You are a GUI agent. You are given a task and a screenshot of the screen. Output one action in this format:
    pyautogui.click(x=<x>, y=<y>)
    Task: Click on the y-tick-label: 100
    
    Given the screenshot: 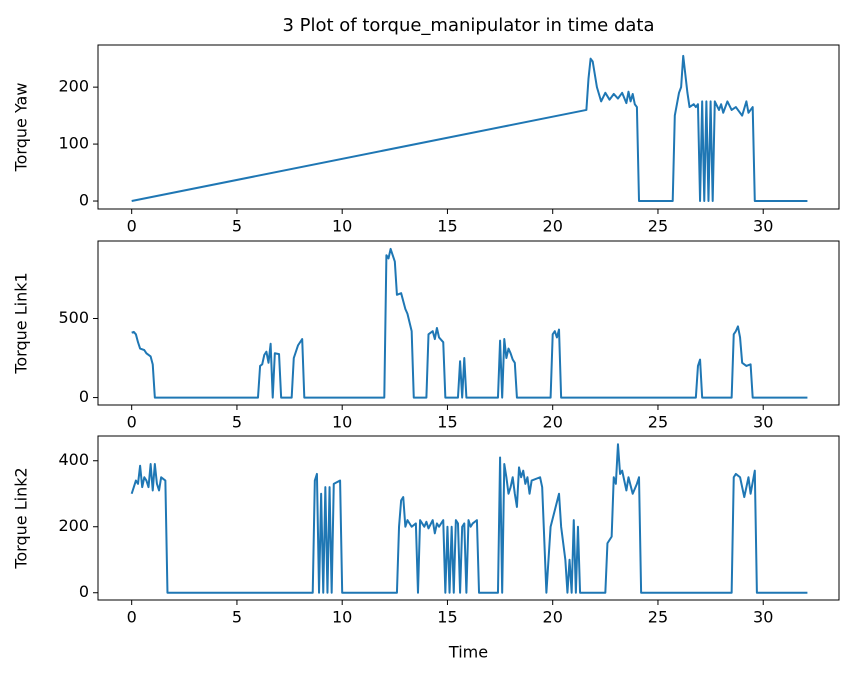 What is the action you would take?
    pyautogui.click(x=73, y=143)
    